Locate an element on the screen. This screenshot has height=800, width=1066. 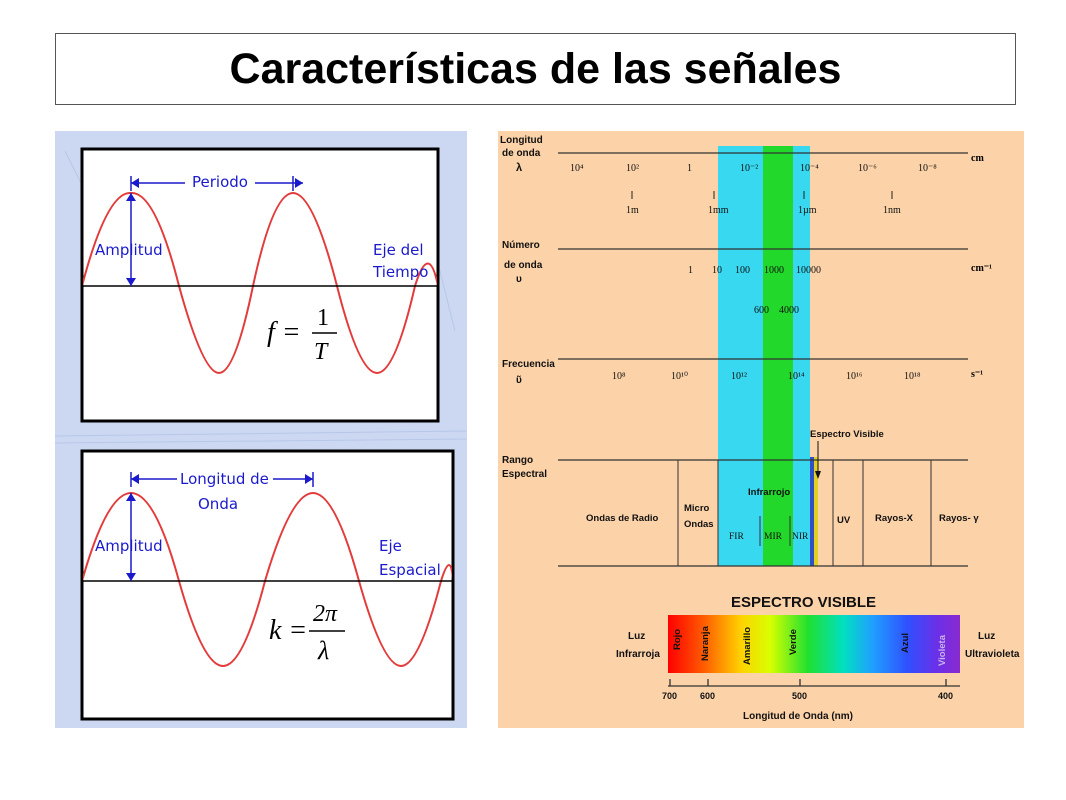
wl-subtick-1: 1mm is located at coordinates (718, 210).